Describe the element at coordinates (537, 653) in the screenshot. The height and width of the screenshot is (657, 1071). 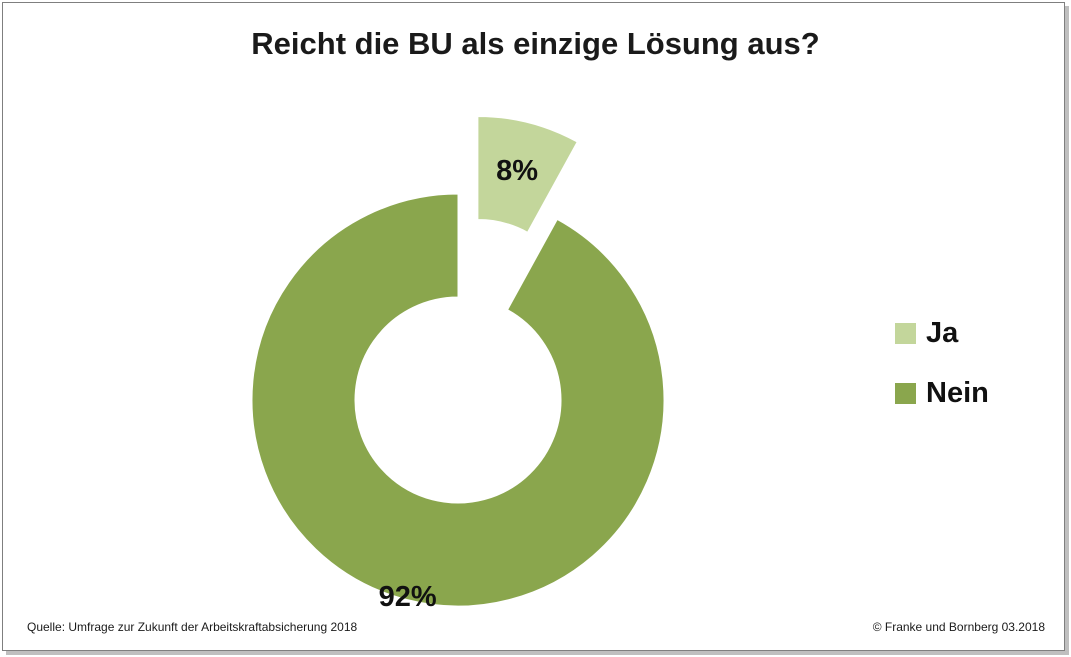
I see `frame-shadow-bottom` at that location.